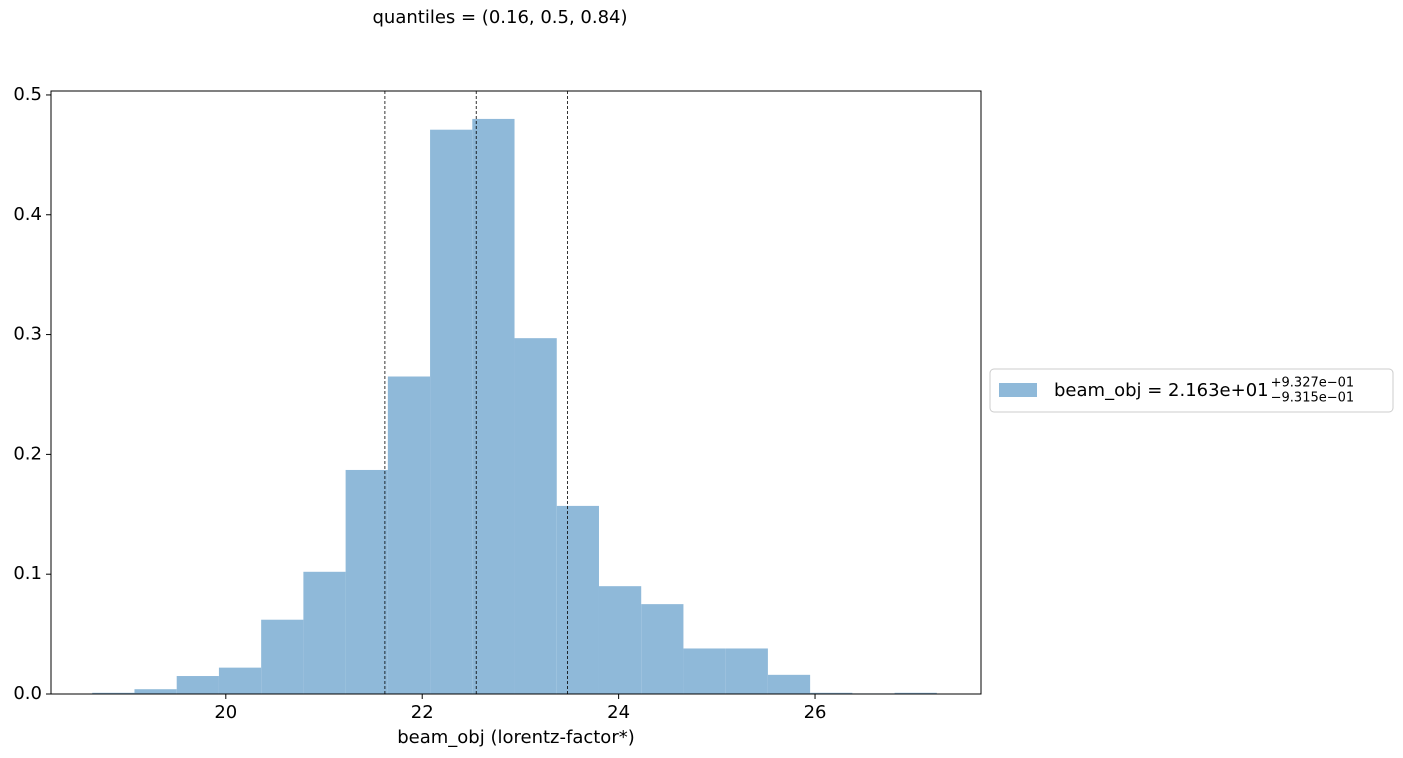 This screenshot has height=758, width=1403. What do you see at coordinates (27, 693) in the screenshot?
I see `y-tick-label: 0.0` at bounding box center [27, 693].